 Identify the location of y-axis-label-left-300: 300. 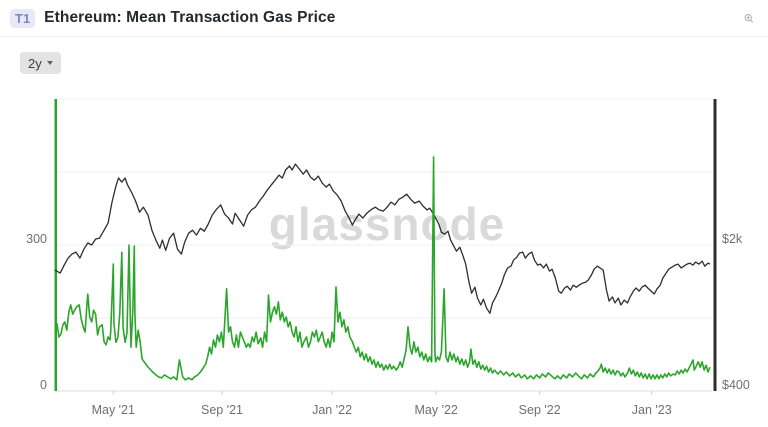
(36, 239).